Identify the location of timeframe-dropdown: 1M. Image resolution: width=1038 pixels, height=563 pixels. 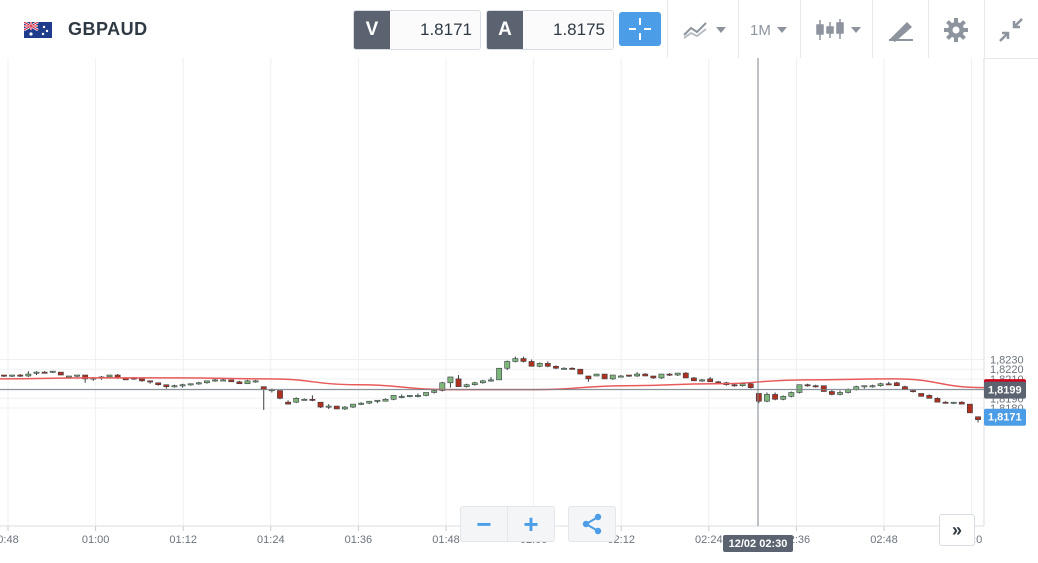
(768, 30).